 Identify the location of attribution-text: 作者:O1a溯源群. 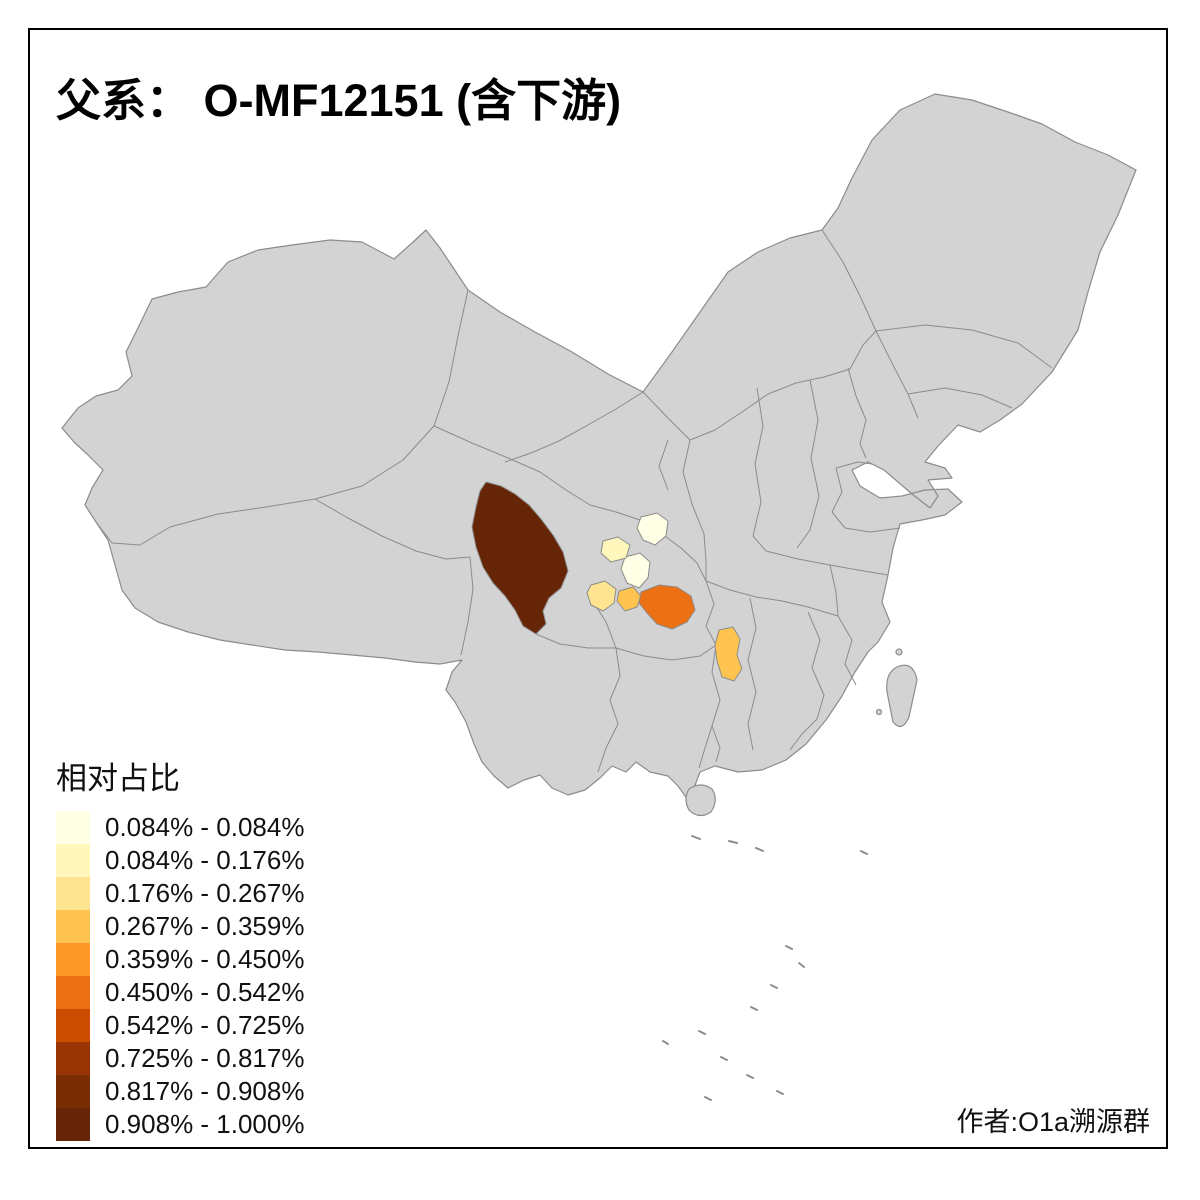
(1053, 1122).